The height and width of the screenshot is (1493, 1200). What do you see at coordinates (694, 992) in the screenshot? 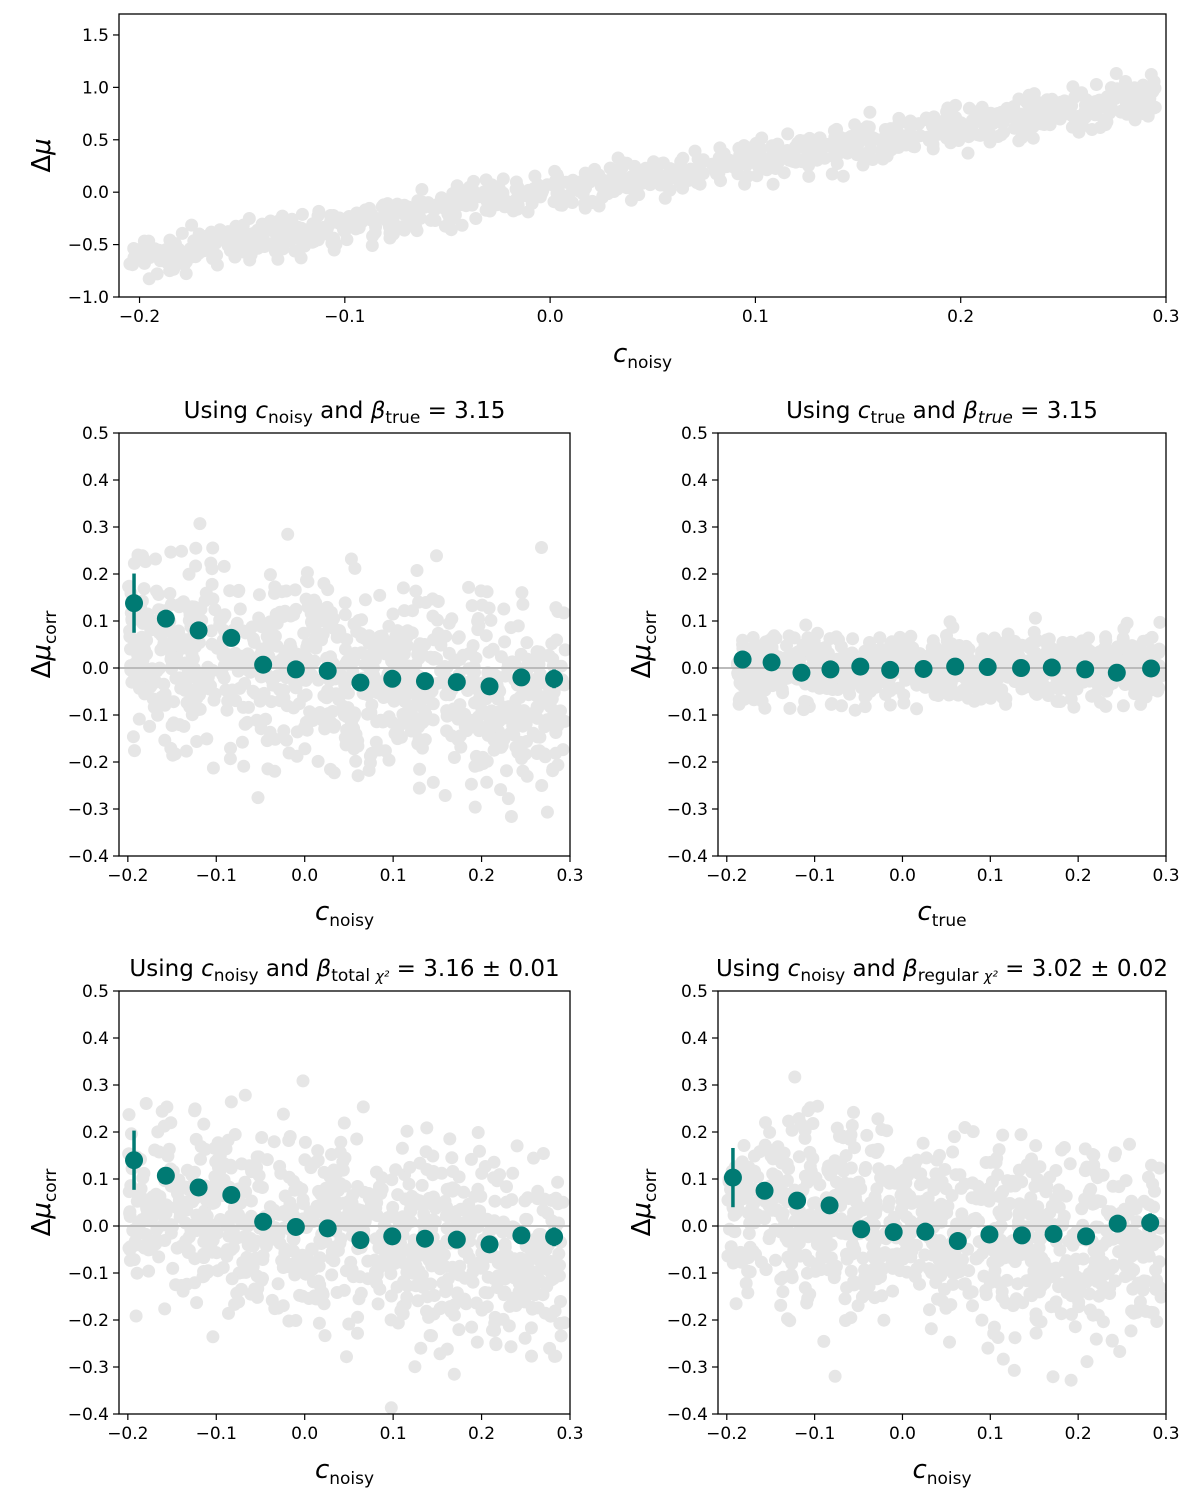
I see `y-tick-label: 0.5` at bounding box center [694, 992].